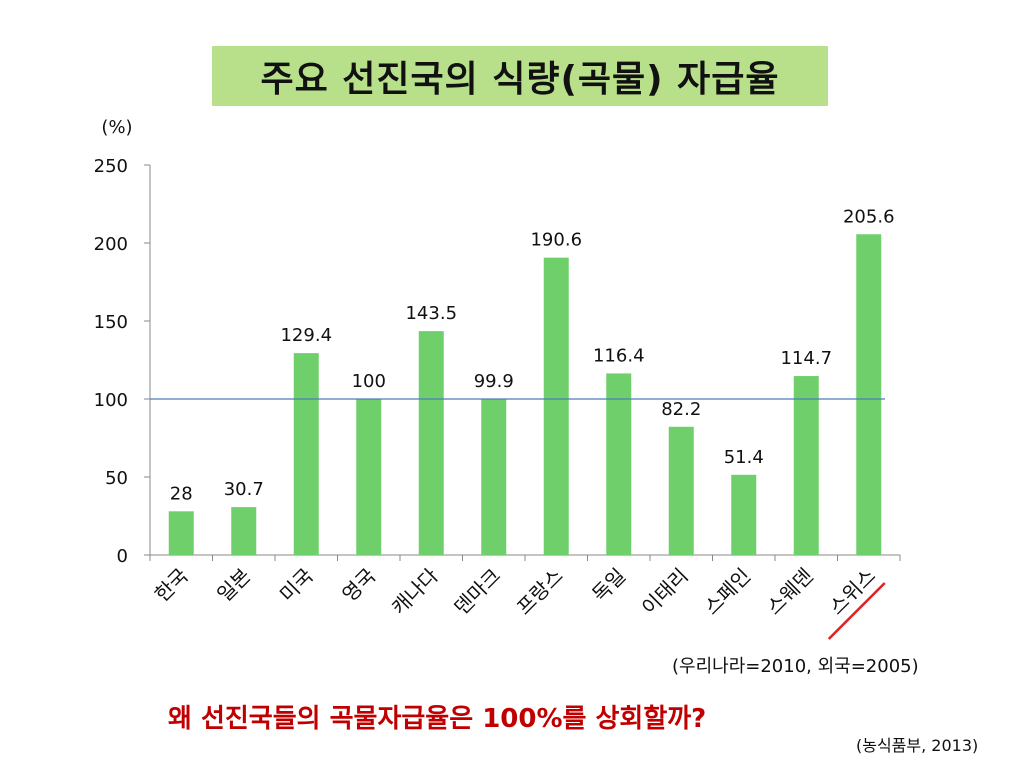  What do you see at coordinates (233, 585) in the screenshot?
I see `category-label: 일본` at bounding box center [233, 585].